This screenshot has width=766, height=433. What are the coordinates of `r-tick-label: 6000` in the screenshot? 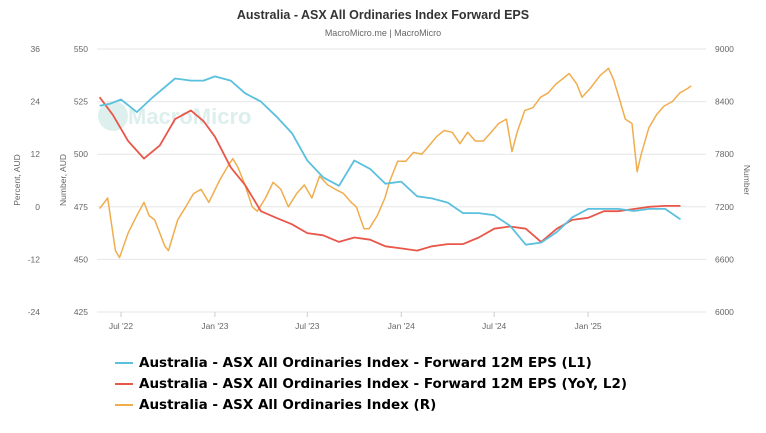 It's located at (724, 312).